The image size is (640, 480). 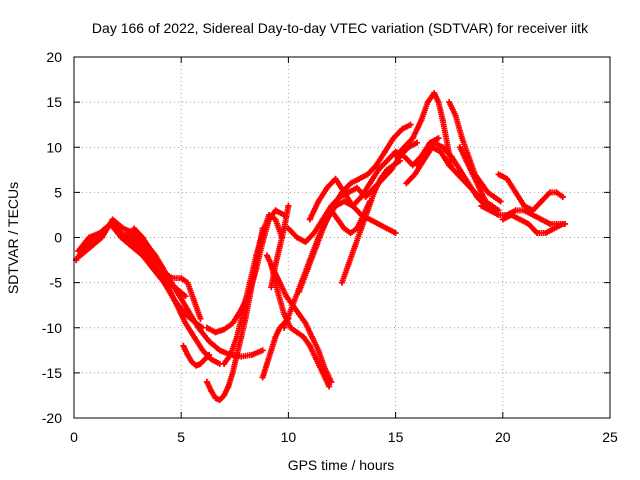 What do you see at coordinates (396, 437) in the screenshot?
I see `x-tick-label: 15` at bounding box center [396, 437].